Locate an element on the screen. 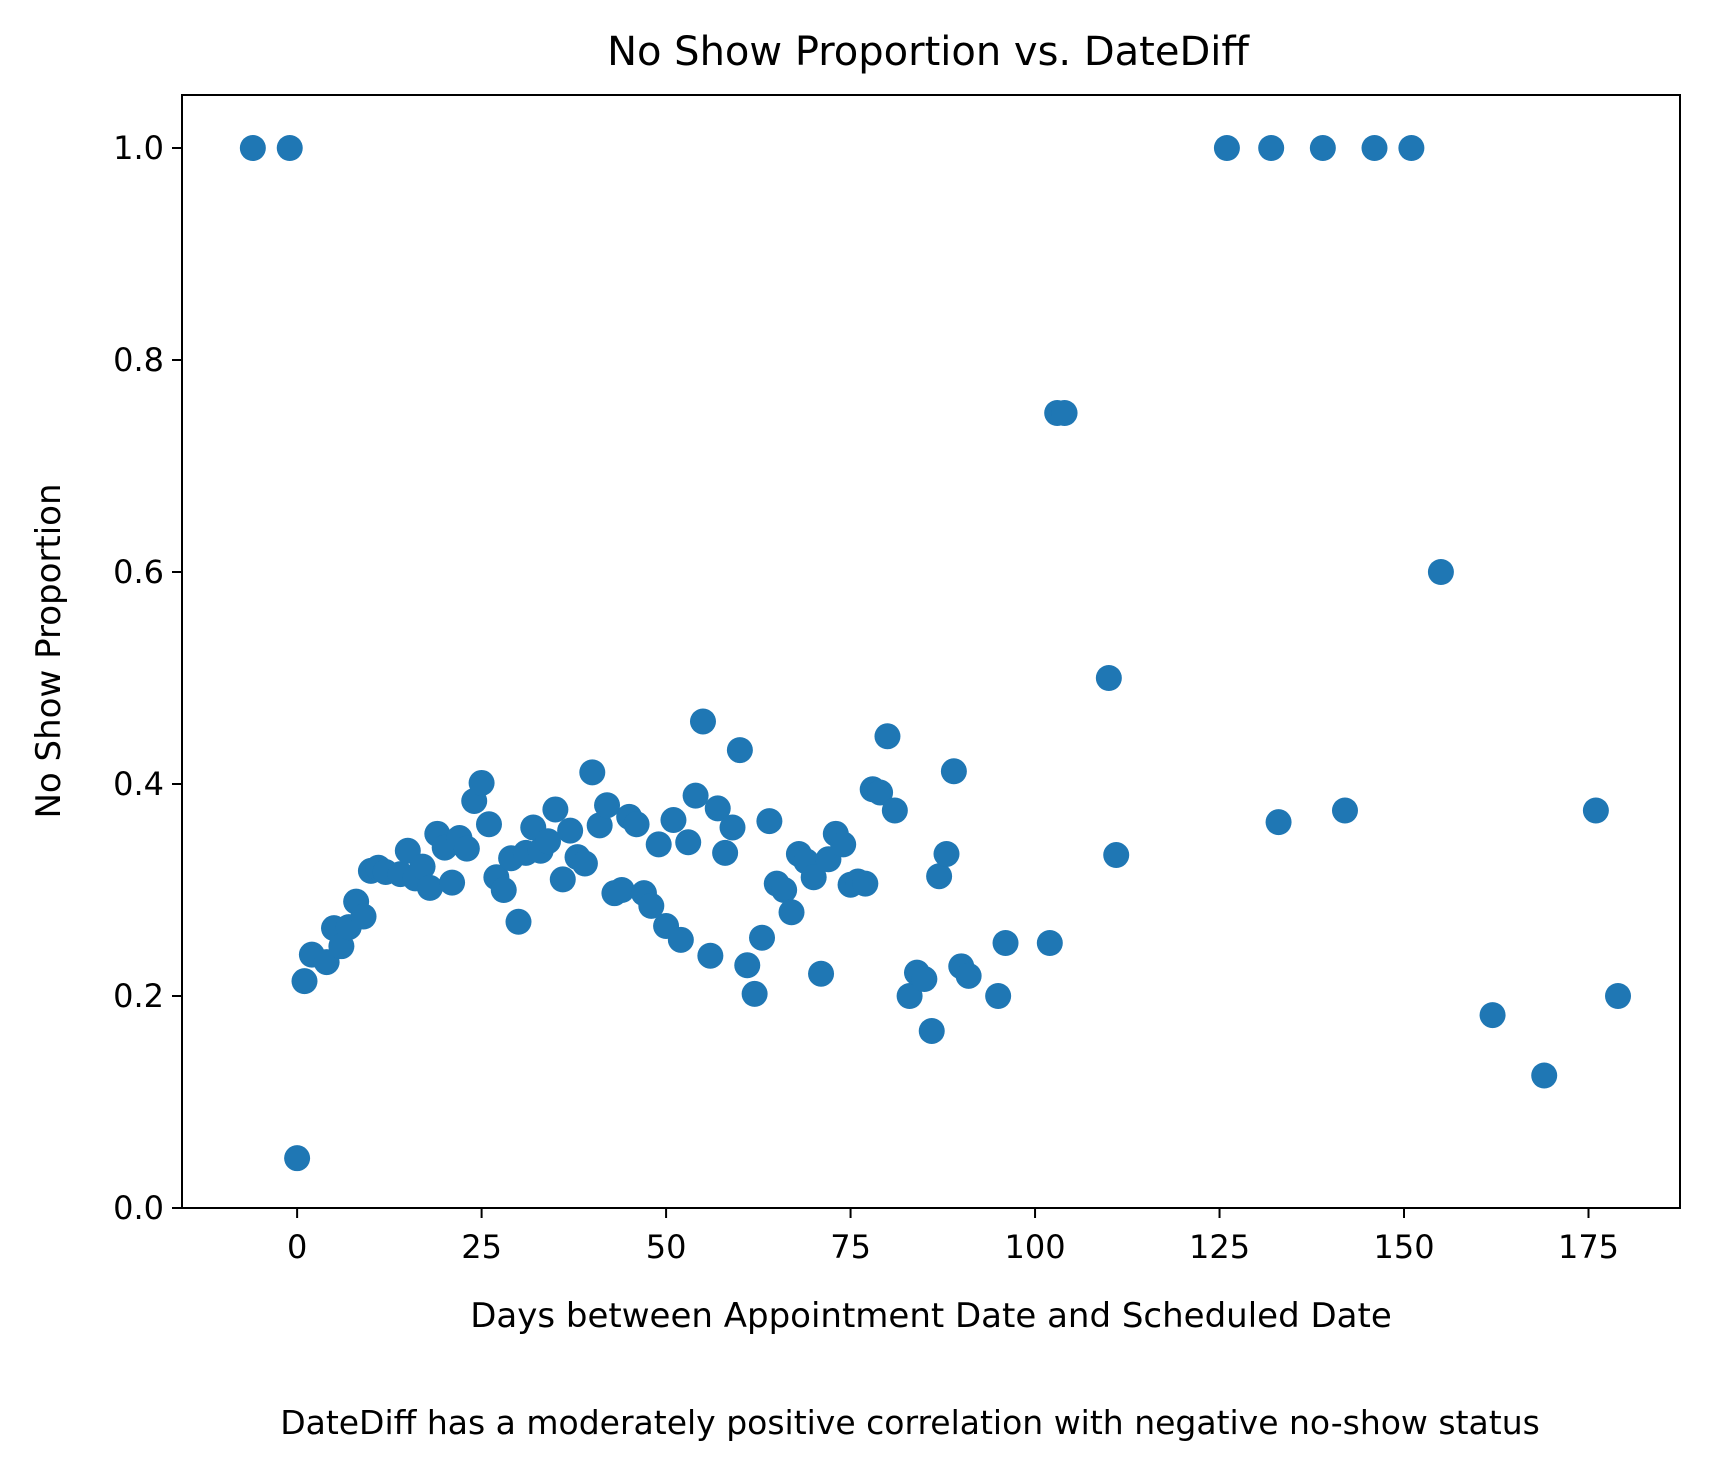 This screenshot has width=1726, height=1475. y-axis-label: No Show Proportion is located at coordinates (49, 650).